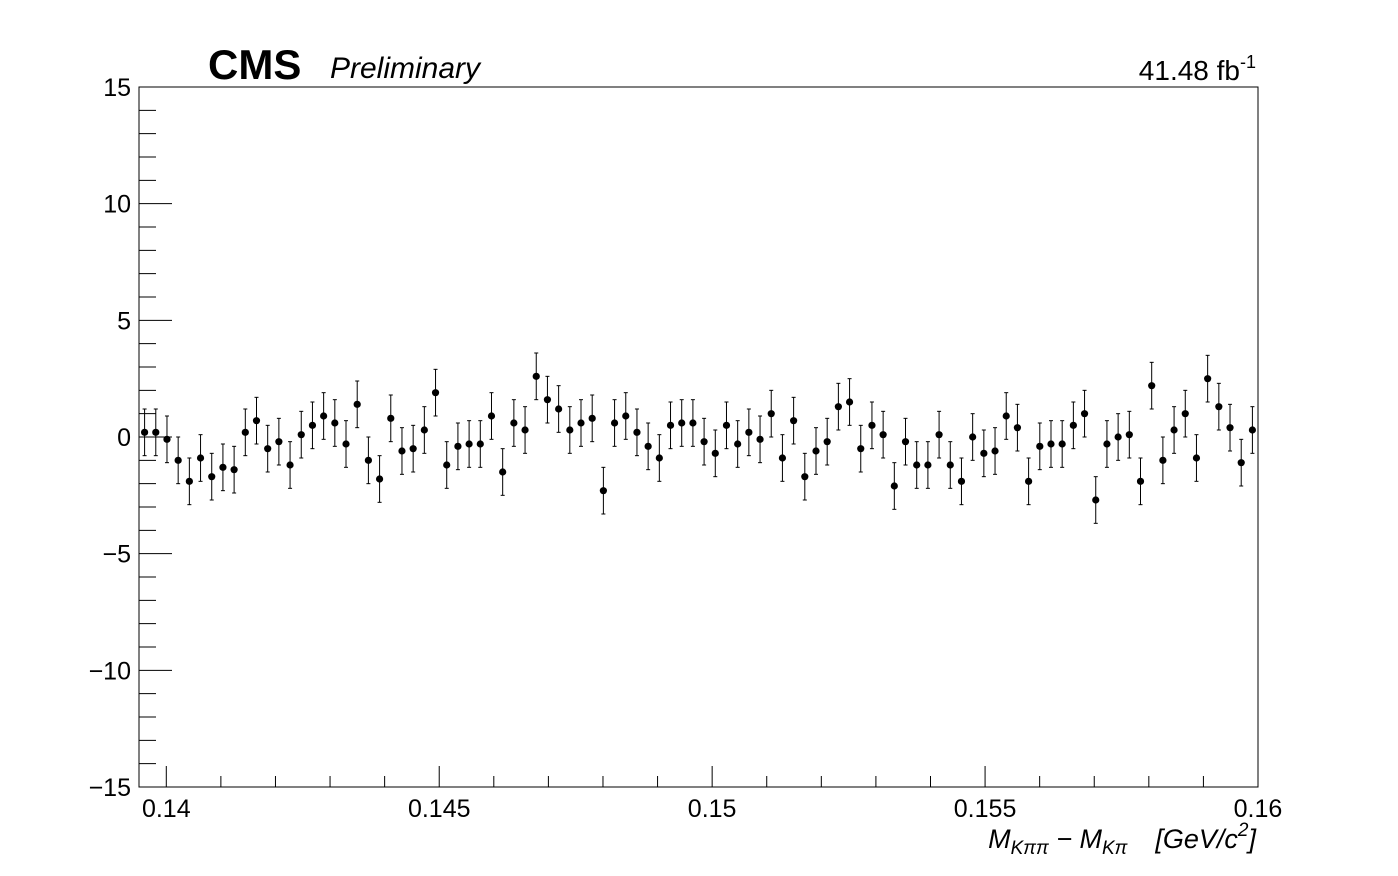  Describe the element at coordinates (110, 788) in the screenshot. I see `y-tick-label: −15` at that location.